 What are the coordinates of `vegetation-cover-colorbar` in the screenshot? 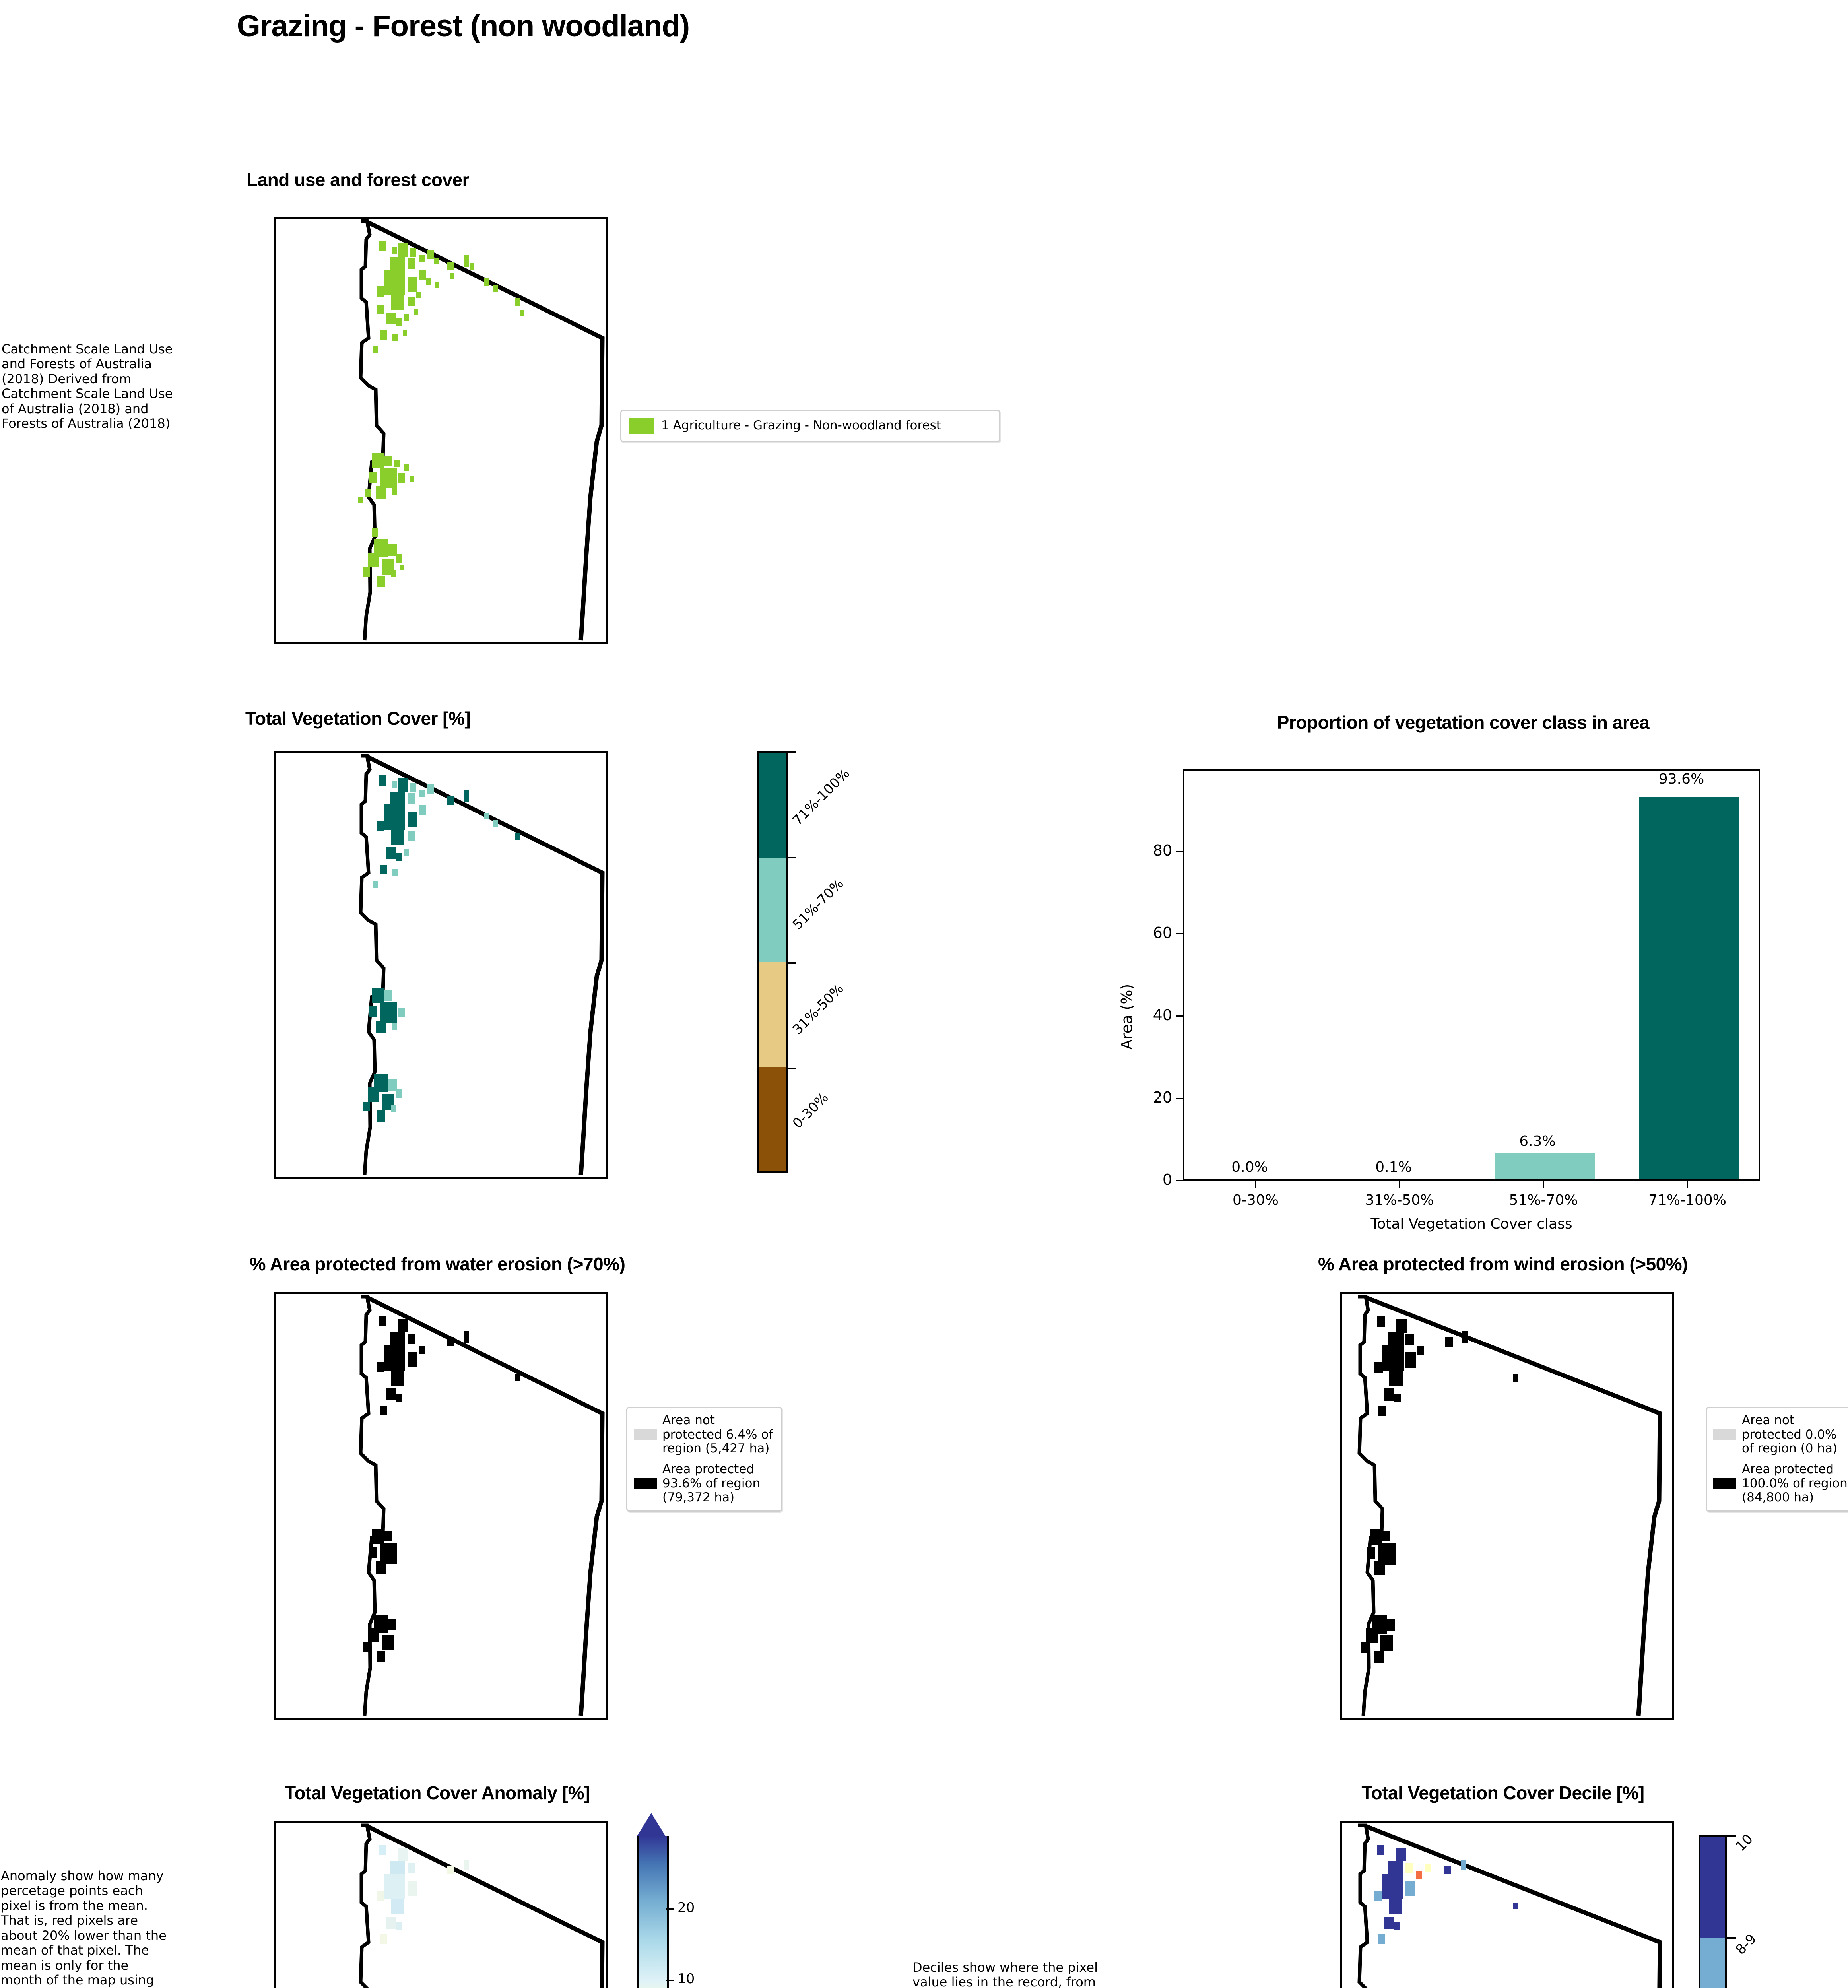 It's located at (772, 962).